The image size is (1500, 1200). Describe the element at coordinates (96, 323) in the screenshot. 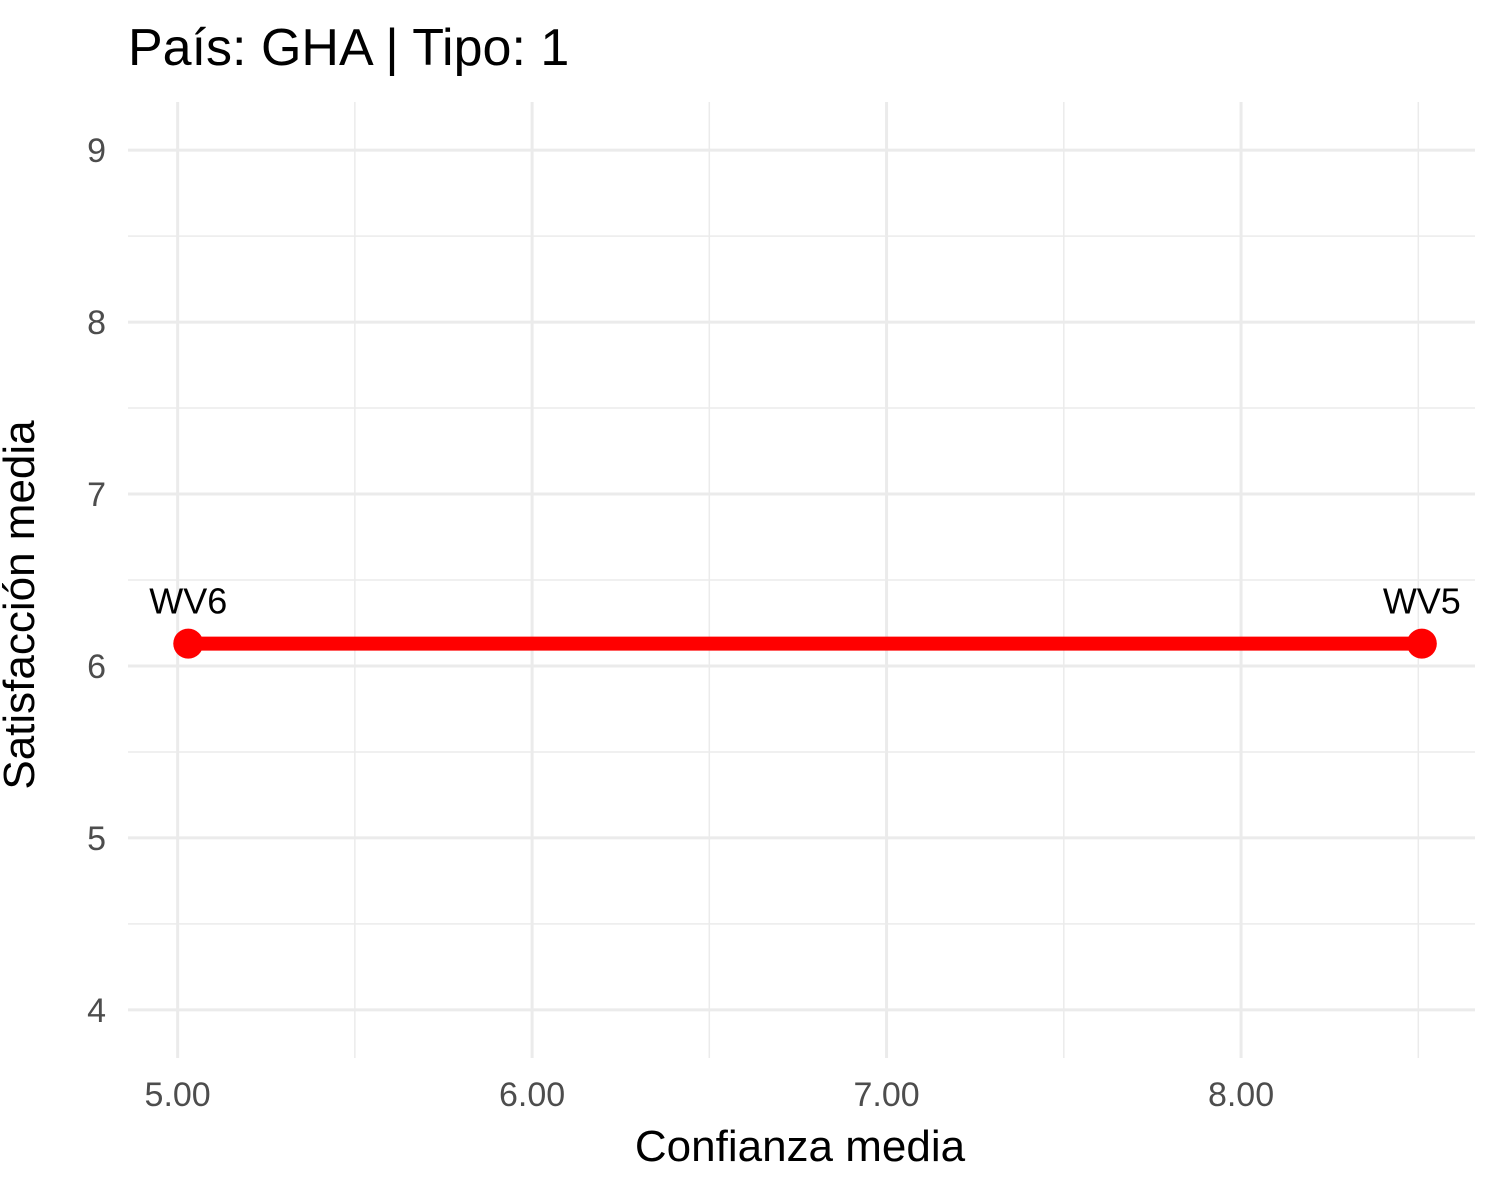

I see `y-tick-label: 8` at that location.